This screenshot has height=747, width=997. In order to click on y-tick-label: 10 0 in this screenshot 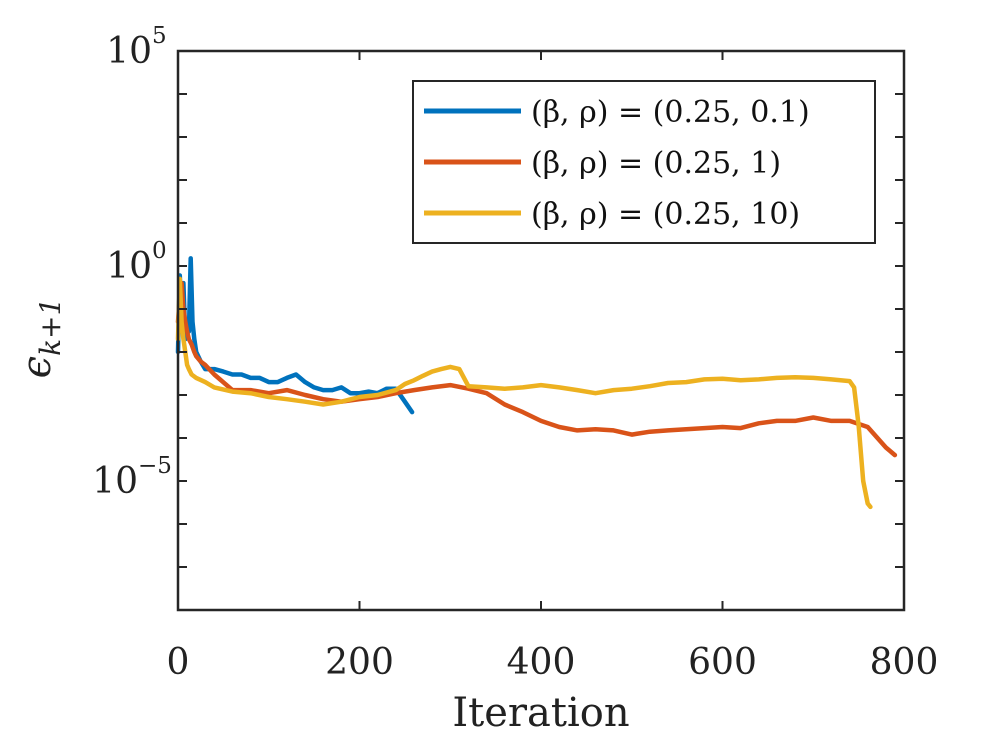, I will do `click(136, 262)`.